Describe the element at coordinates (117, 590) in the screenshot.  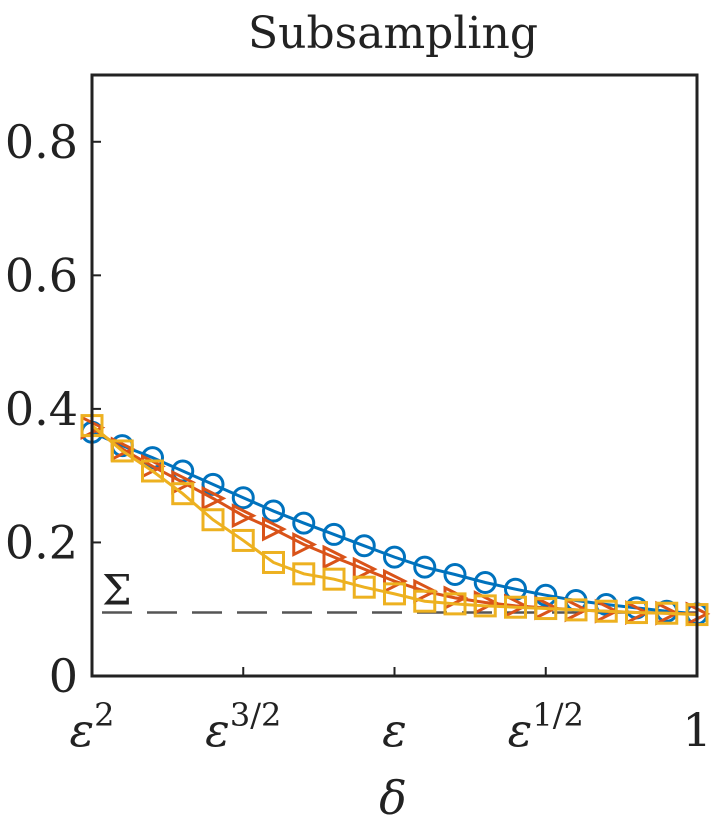
I see `sigma-label: Σ` at that location.